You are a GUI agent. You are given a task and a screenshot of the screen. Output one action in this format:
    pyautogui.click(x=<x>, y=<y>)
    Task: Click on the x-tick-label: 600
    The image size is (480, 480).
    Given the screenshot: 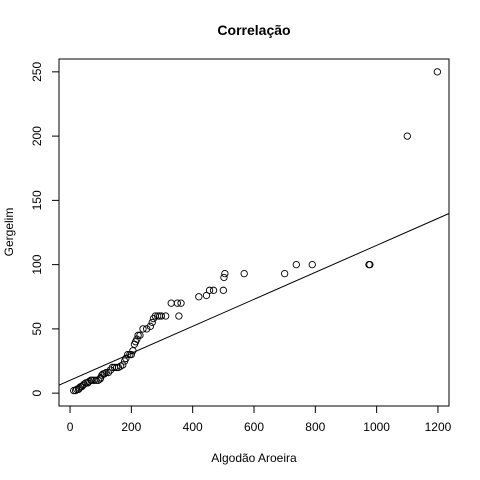 What is the action you would take?
    pyautogui.click(x=254, y=427)
    